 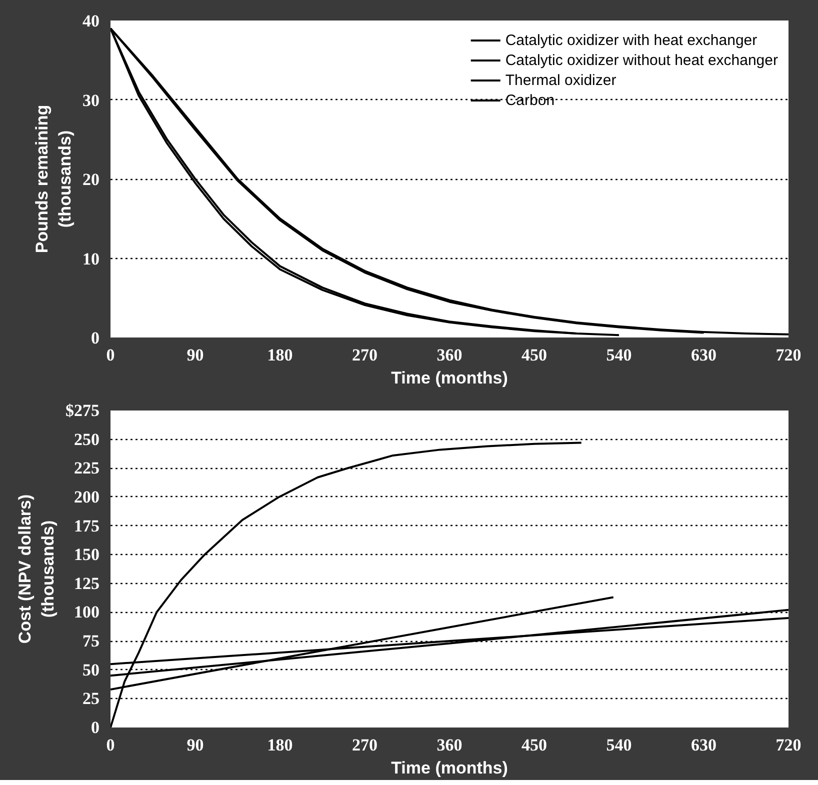 What do you see at coordinates (87, 583) in the screenshot?
I see `y-tick-label: 125` at bounding box center [87, 583].